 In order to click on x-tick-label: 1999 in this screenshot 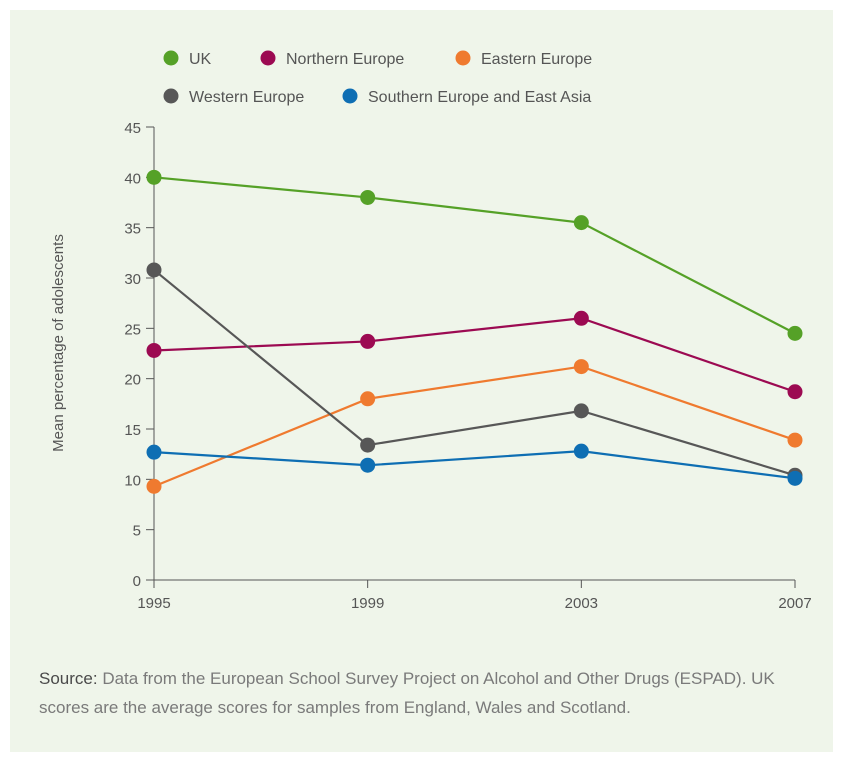, I will do `click(367, 603)`.